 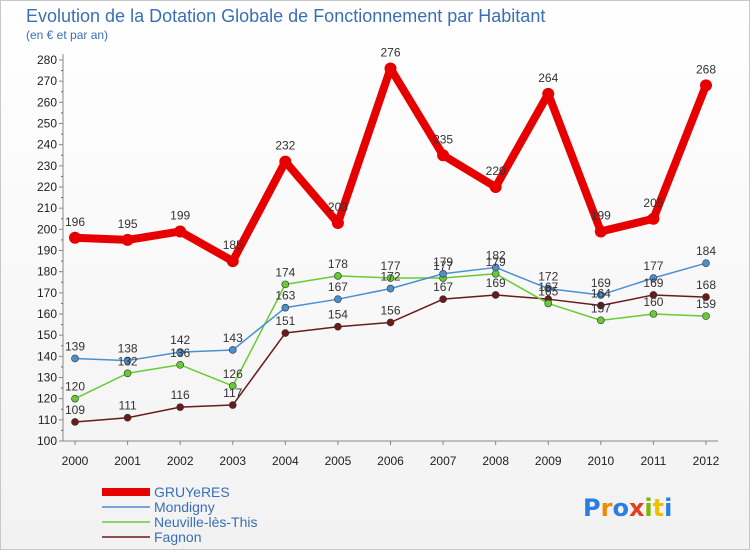 I want to click on data-label: 164, so click(x=601, y=294).